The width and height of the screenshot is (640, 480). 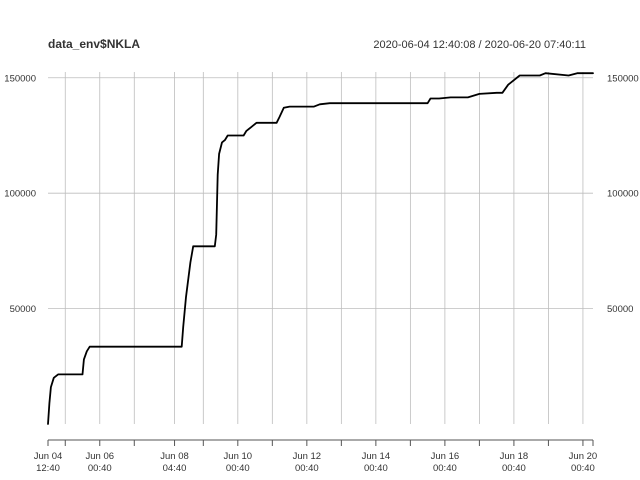 What do you see at coordinates (623, 78) in the screenshot?
I see `y-tick-label-right: 150000` at bounding box center [623, 78].